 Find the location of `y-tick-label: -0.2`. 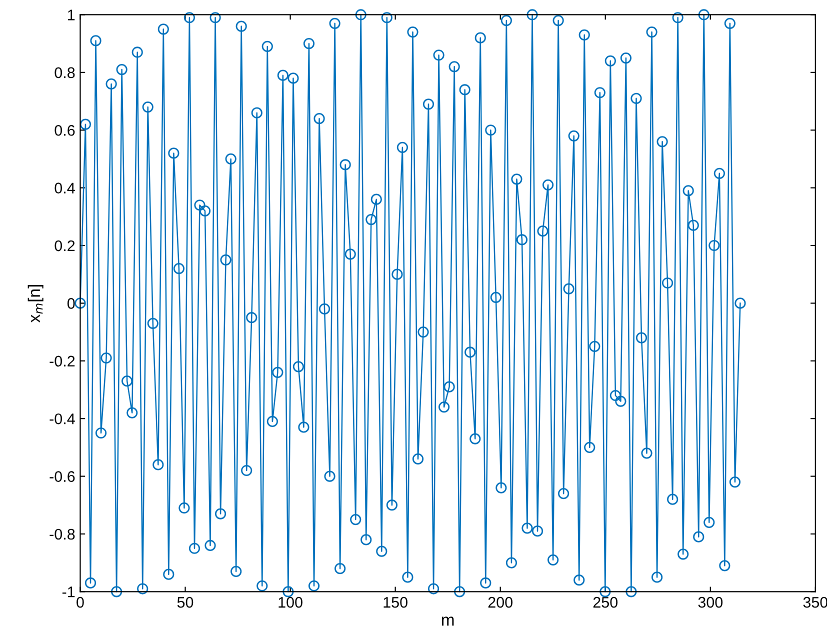

y-tick-label: -0.2 is located at coordinates (62, 361).